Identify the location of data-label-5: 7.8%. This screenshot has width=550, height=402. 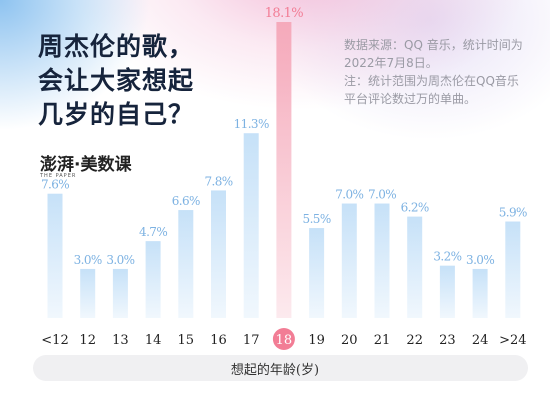
(218, 181).